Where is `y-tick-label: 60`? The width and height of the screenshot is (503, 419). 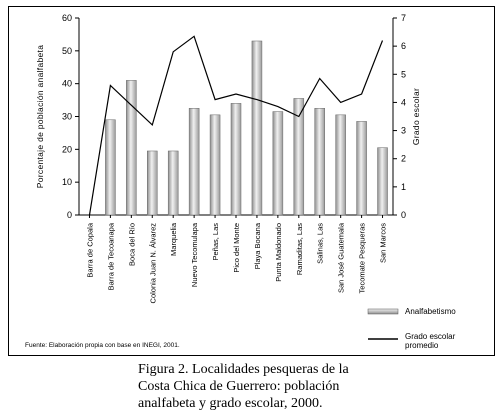
y-tick-label: 60 is located at coordinates (67, 18).